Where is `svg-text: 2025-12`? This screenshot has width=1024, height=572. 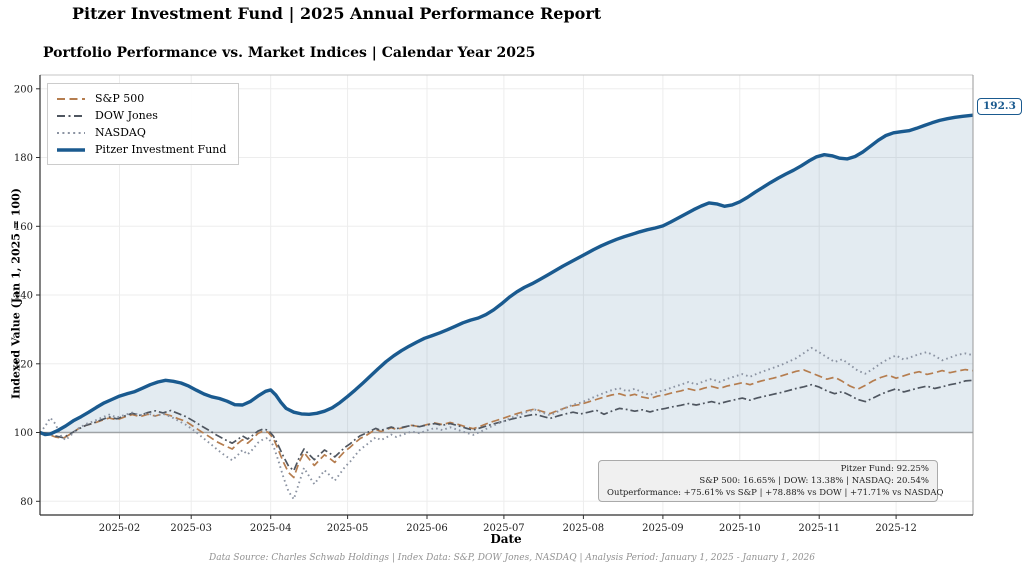
svg-text: 2025-12 is located at coordinates (896, 528).